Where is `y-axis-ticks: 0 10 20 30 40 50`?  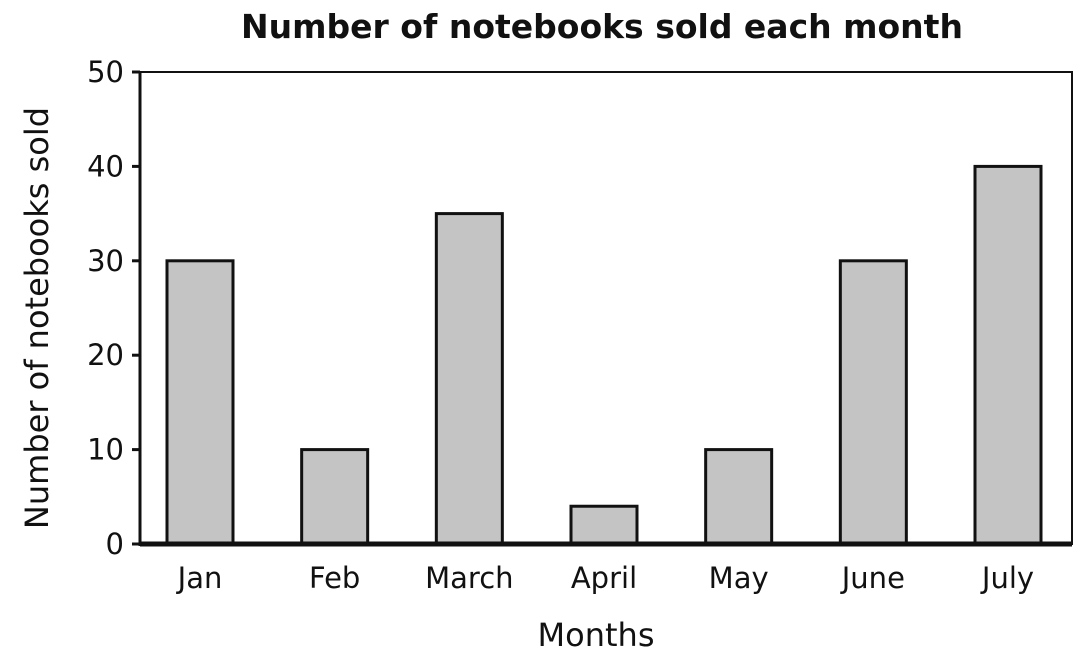
y-axis-ticks: 0 10 20 30 40 50 is located at coordinates (113, 308).